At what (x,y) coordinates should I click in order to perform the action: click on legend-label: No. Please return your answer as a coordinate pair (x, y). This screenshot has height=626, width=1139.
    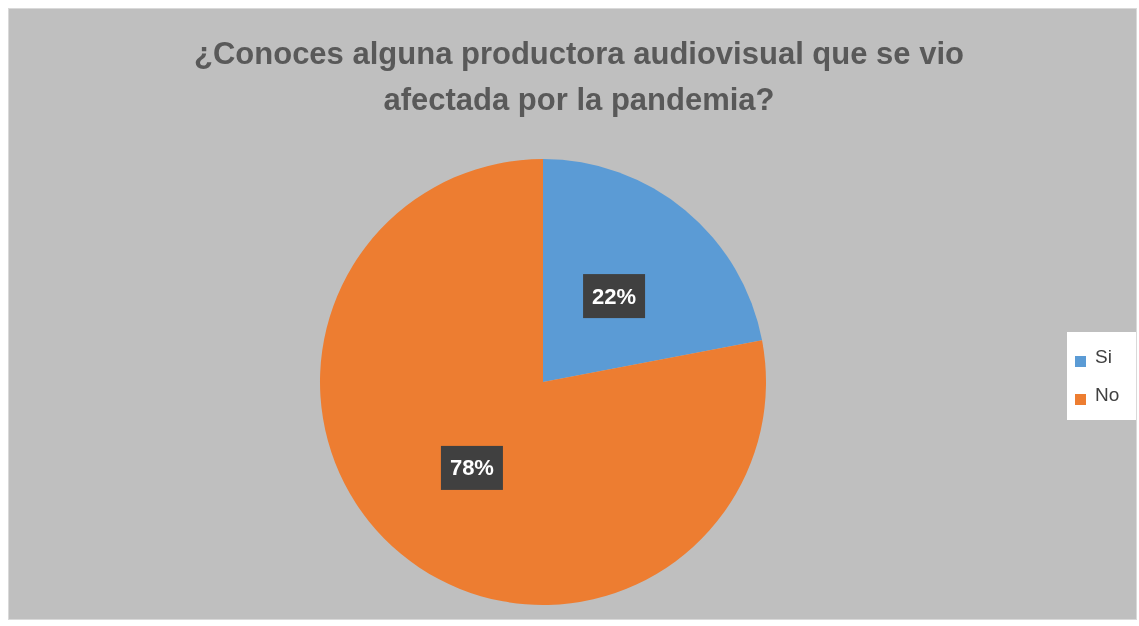
    Looking at the image, I should click on (1107, 395).